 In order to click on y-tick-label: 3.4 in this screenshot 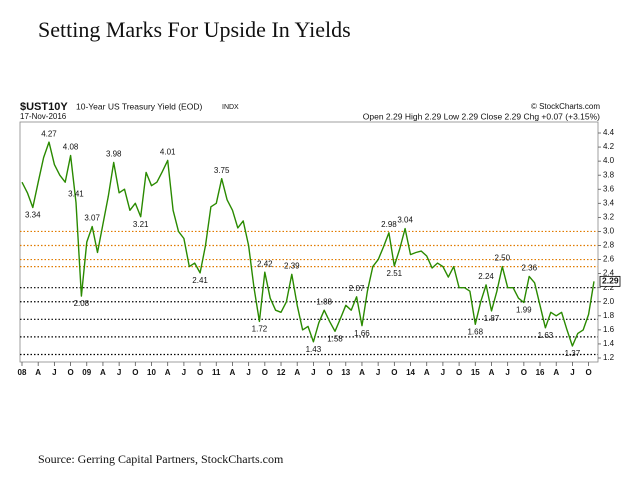, I will do `click(609, 202)`.